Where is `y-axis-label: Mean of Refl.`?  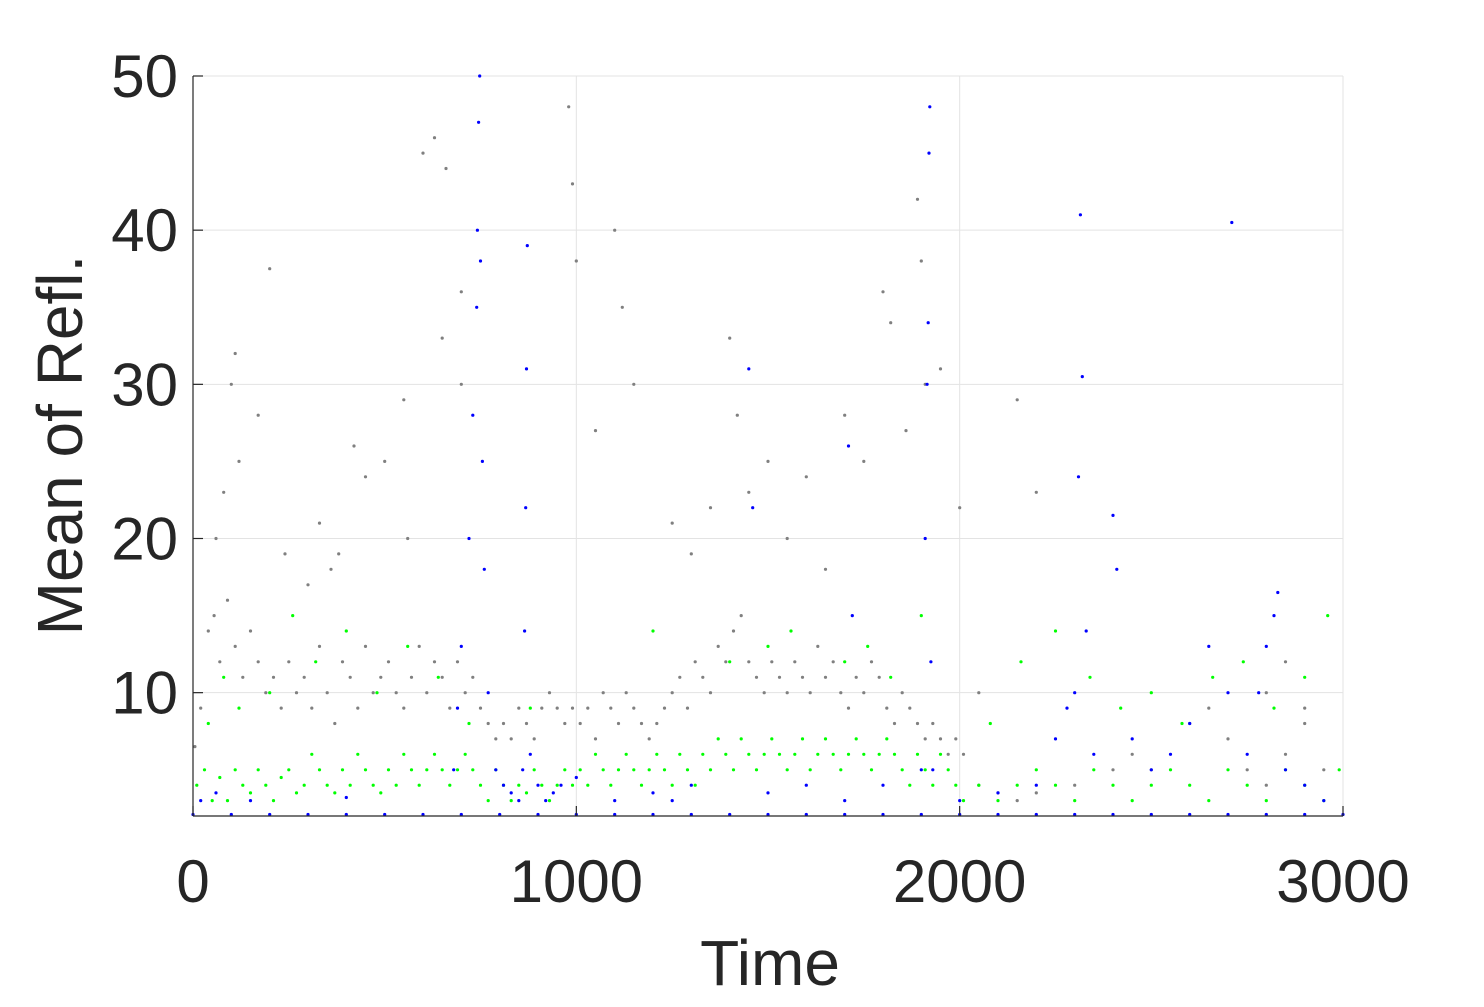
y-axis-label: Mean of Refl. is located at coordinates (60, 445).